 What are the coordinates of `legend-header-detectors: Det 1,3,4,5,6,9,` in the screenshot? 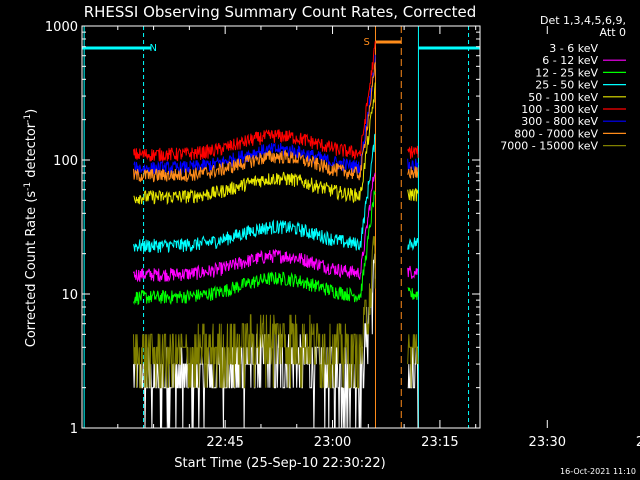 It's located at (583, 20).